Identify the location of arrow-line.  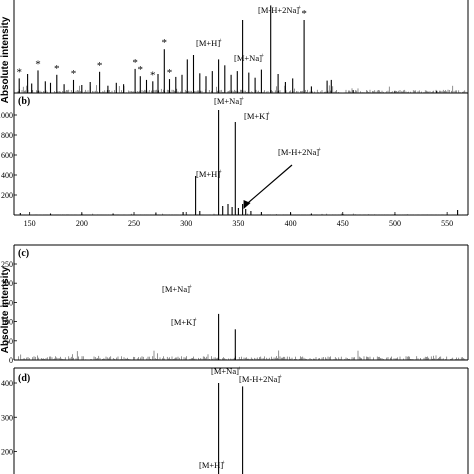
(269, 185).